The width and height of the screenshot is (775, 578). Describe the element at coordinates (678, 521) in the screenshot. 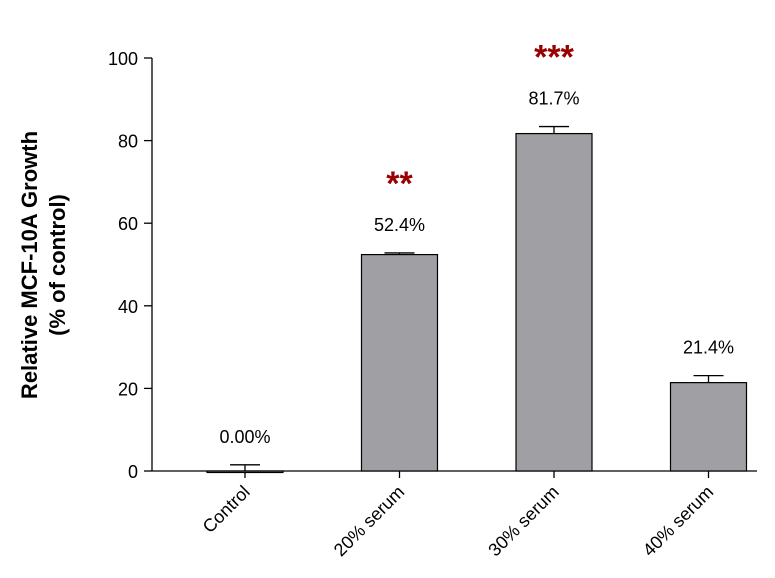

I see `x-tick-label: 40% serum` at that location.